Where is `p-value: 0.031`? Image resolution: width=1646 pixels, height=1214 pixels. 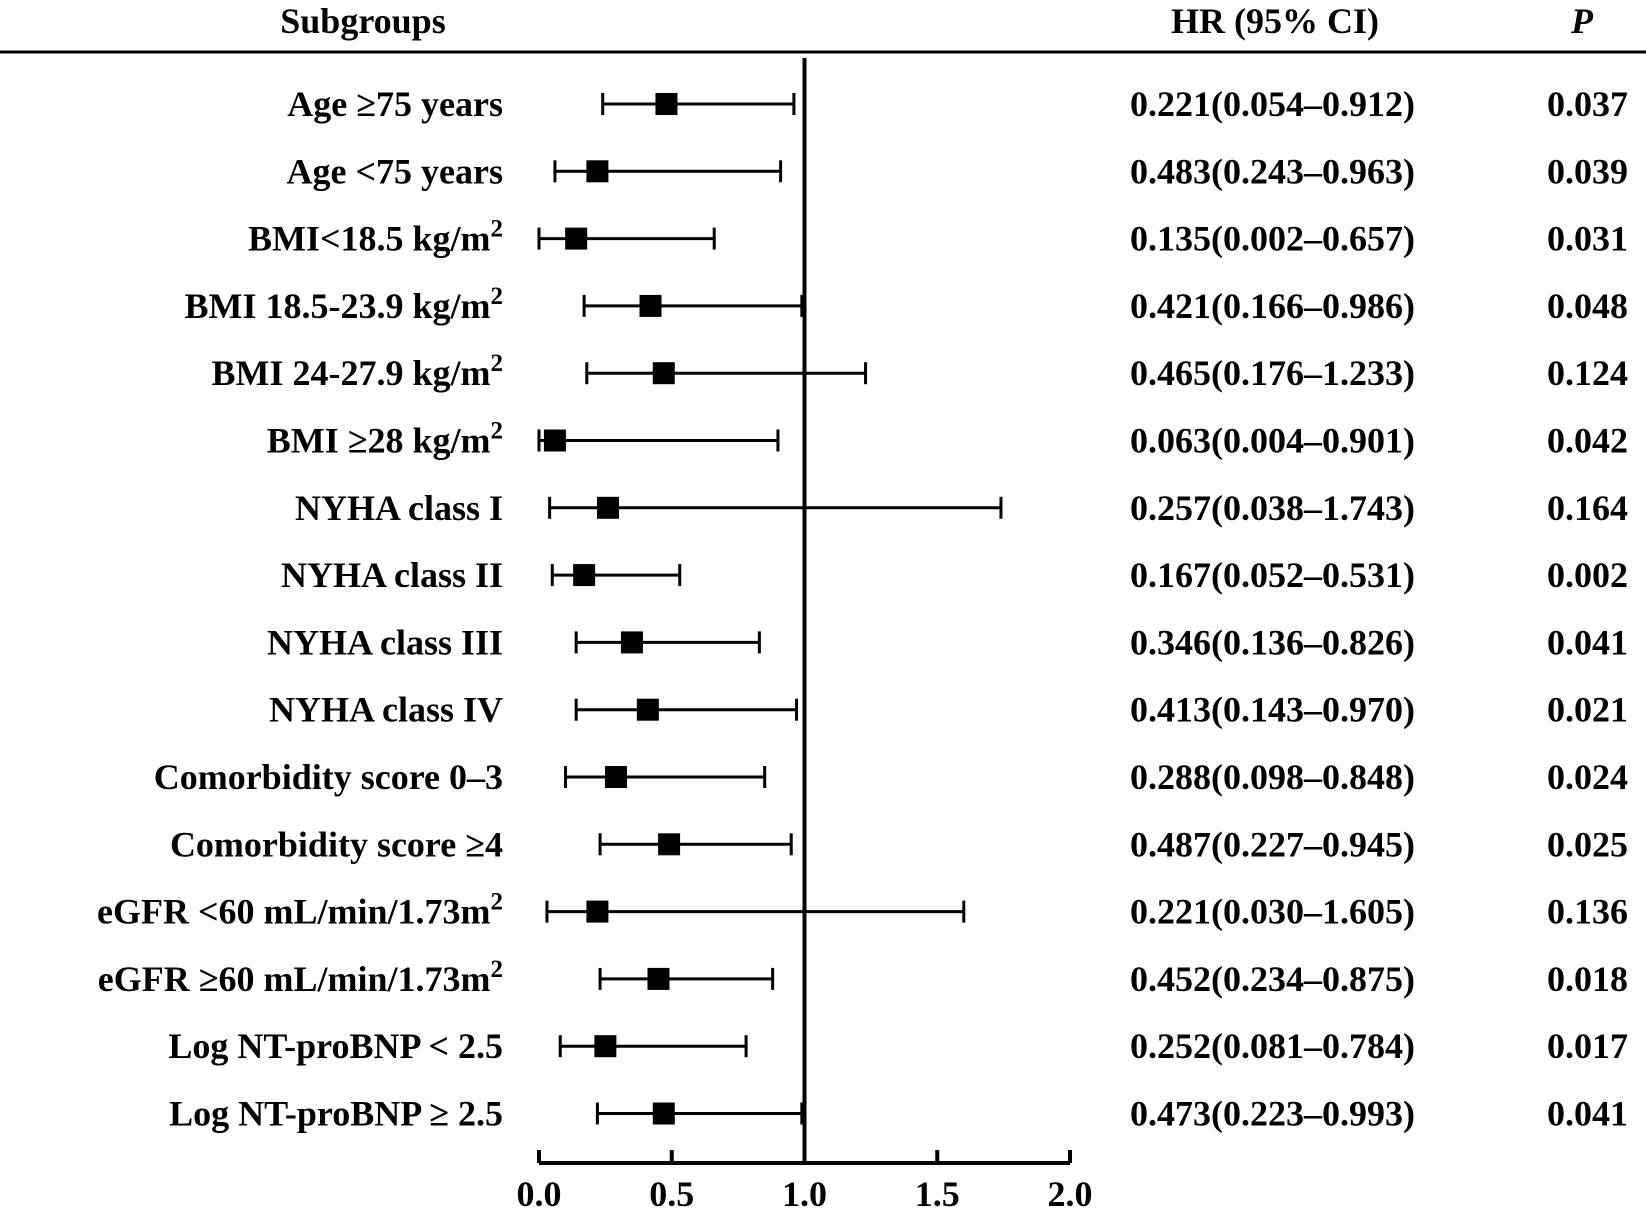 p-value: 0.031 is located at coordinates (1587, 239).